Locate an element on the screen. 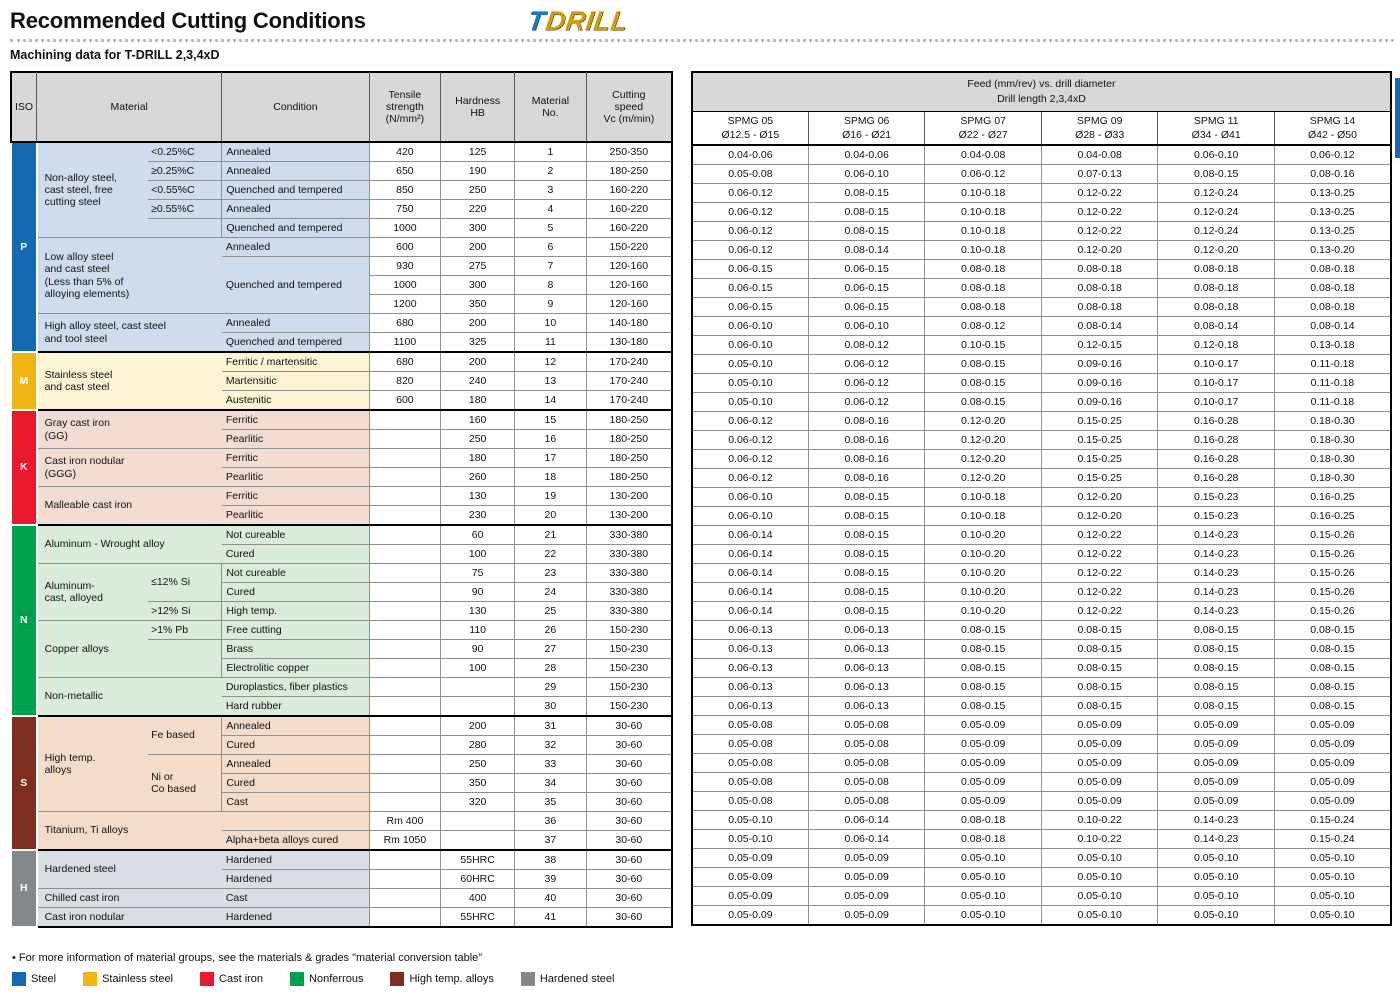 The image size is (1400, 1000). page-edge-tab is located at coordinates (1397, 118).